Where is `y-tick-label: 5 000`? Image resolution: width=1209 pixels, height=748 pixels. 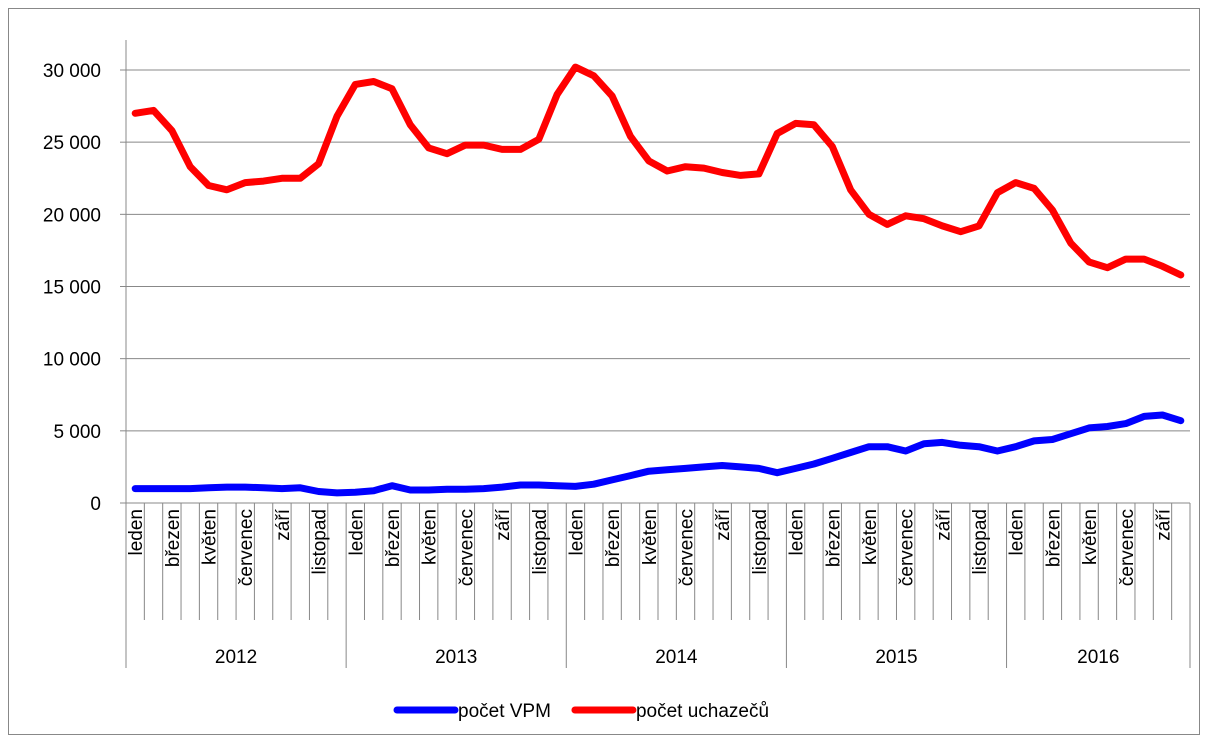
y-tick-label: 5 000 is located at coordinates (77, 432).